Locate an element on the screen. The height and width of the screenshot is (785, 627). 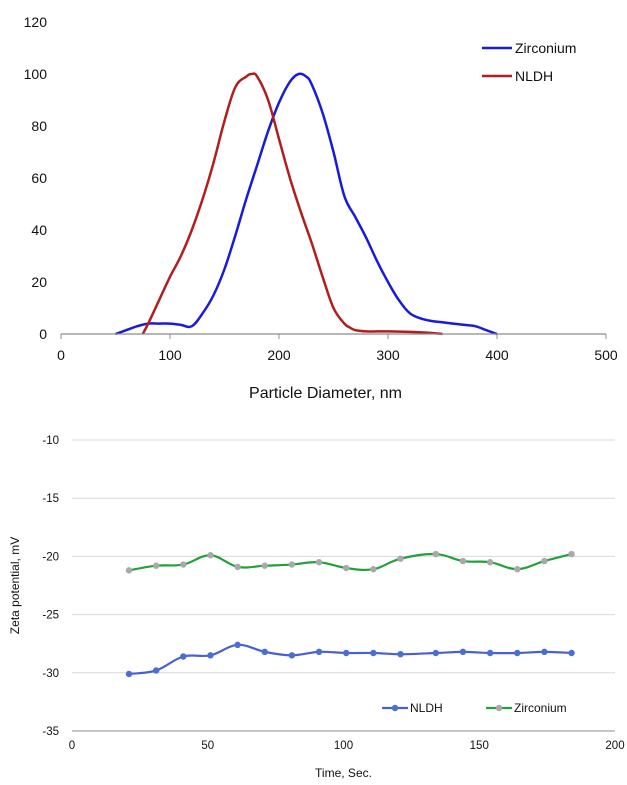
y-tick-label: -30 is located at coordinates (50, 674).